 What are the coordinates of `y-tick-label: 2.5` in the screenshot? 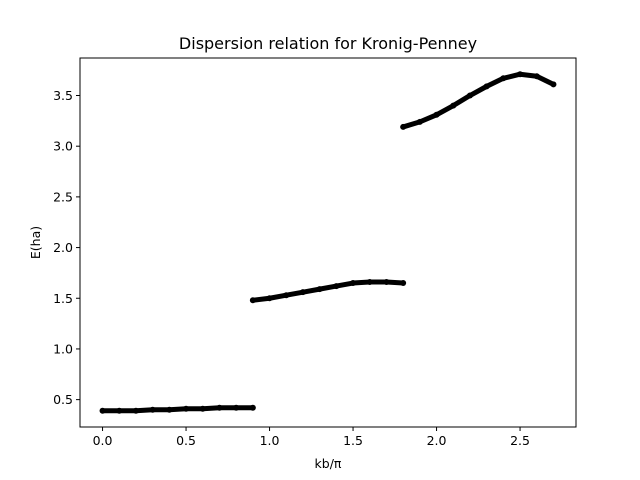 It's located at (63, 196).